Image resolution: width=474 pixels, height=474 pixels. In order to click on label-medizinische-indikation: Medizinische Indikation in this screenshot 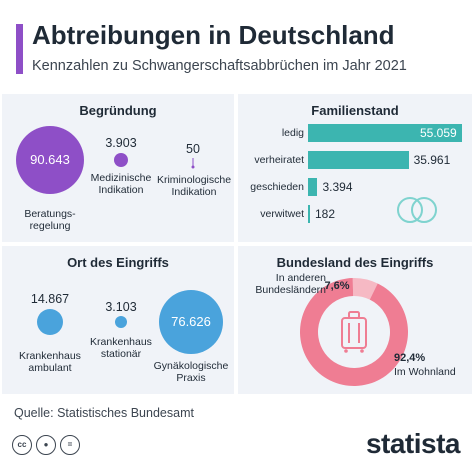, I will do `click(121, 184)`.